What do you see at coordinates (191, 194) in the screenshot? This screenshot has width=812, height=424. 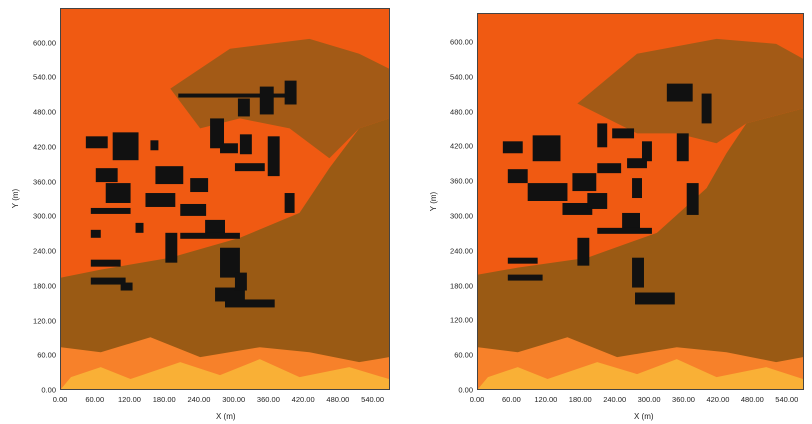 I see `buildings-left` at bounding box center [191, 194].